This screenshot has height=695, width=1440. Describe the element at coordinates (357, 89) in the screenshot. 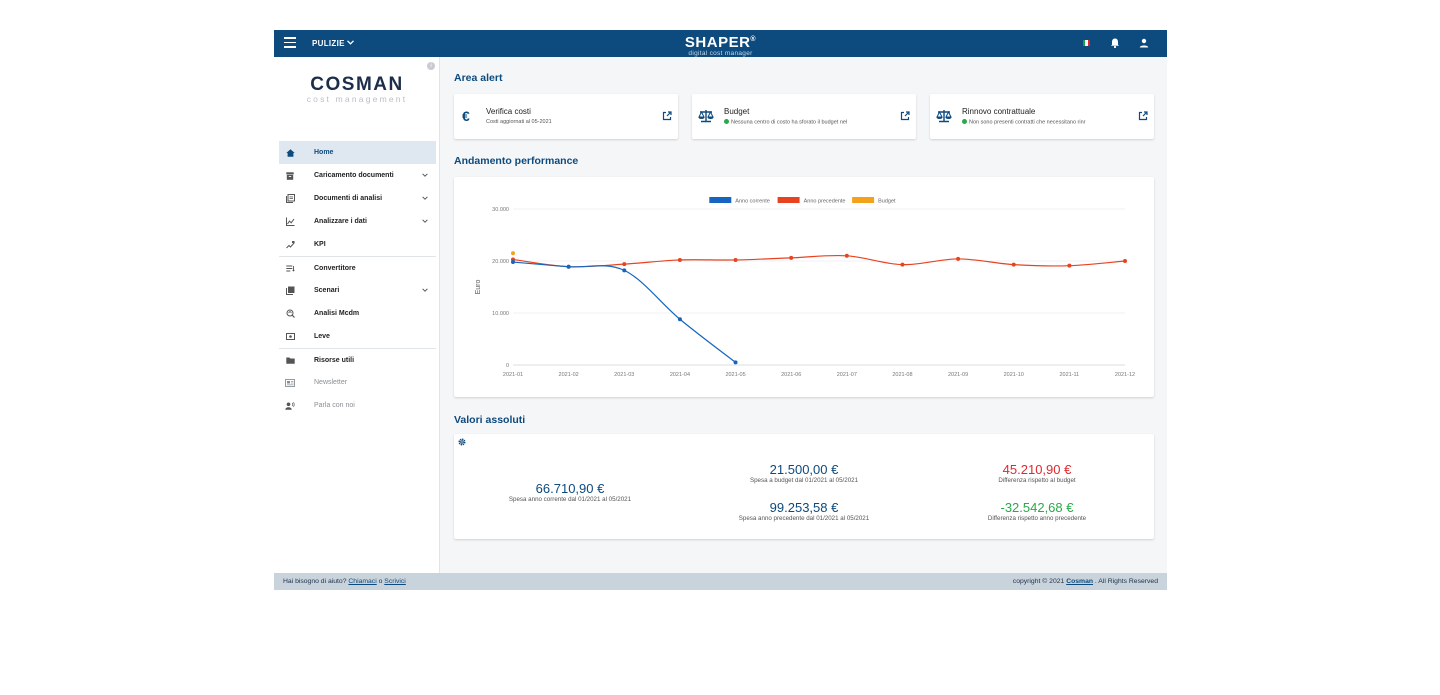

I see `cosman-logo: COSMAN cost management` at that location.